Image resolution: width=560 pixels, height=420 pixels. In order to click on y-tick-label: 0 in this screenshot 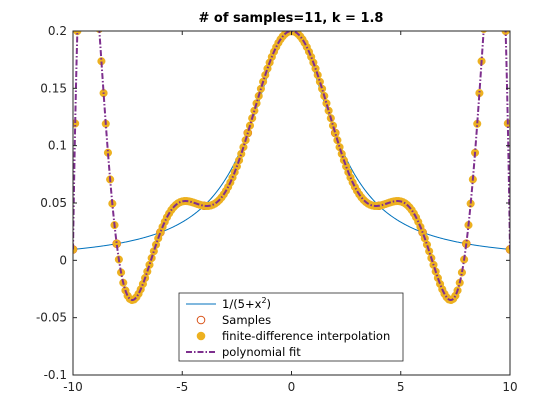, I will do `click(63, 260)`.